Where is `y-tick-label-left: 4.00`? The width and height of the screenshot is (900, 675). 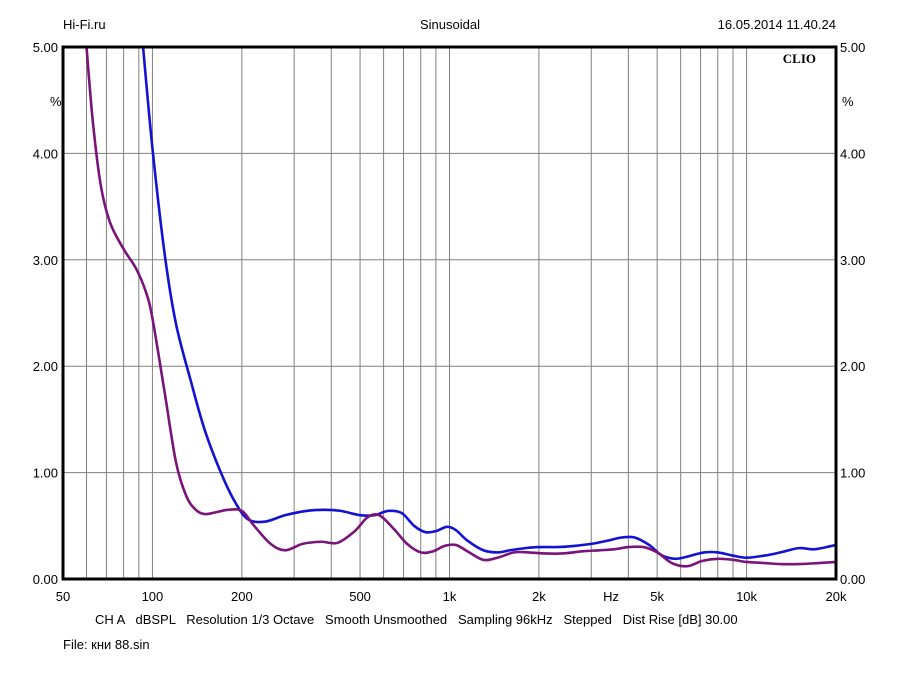 y-tick-label-left: 4.00 is located at coordinates (45, 153).